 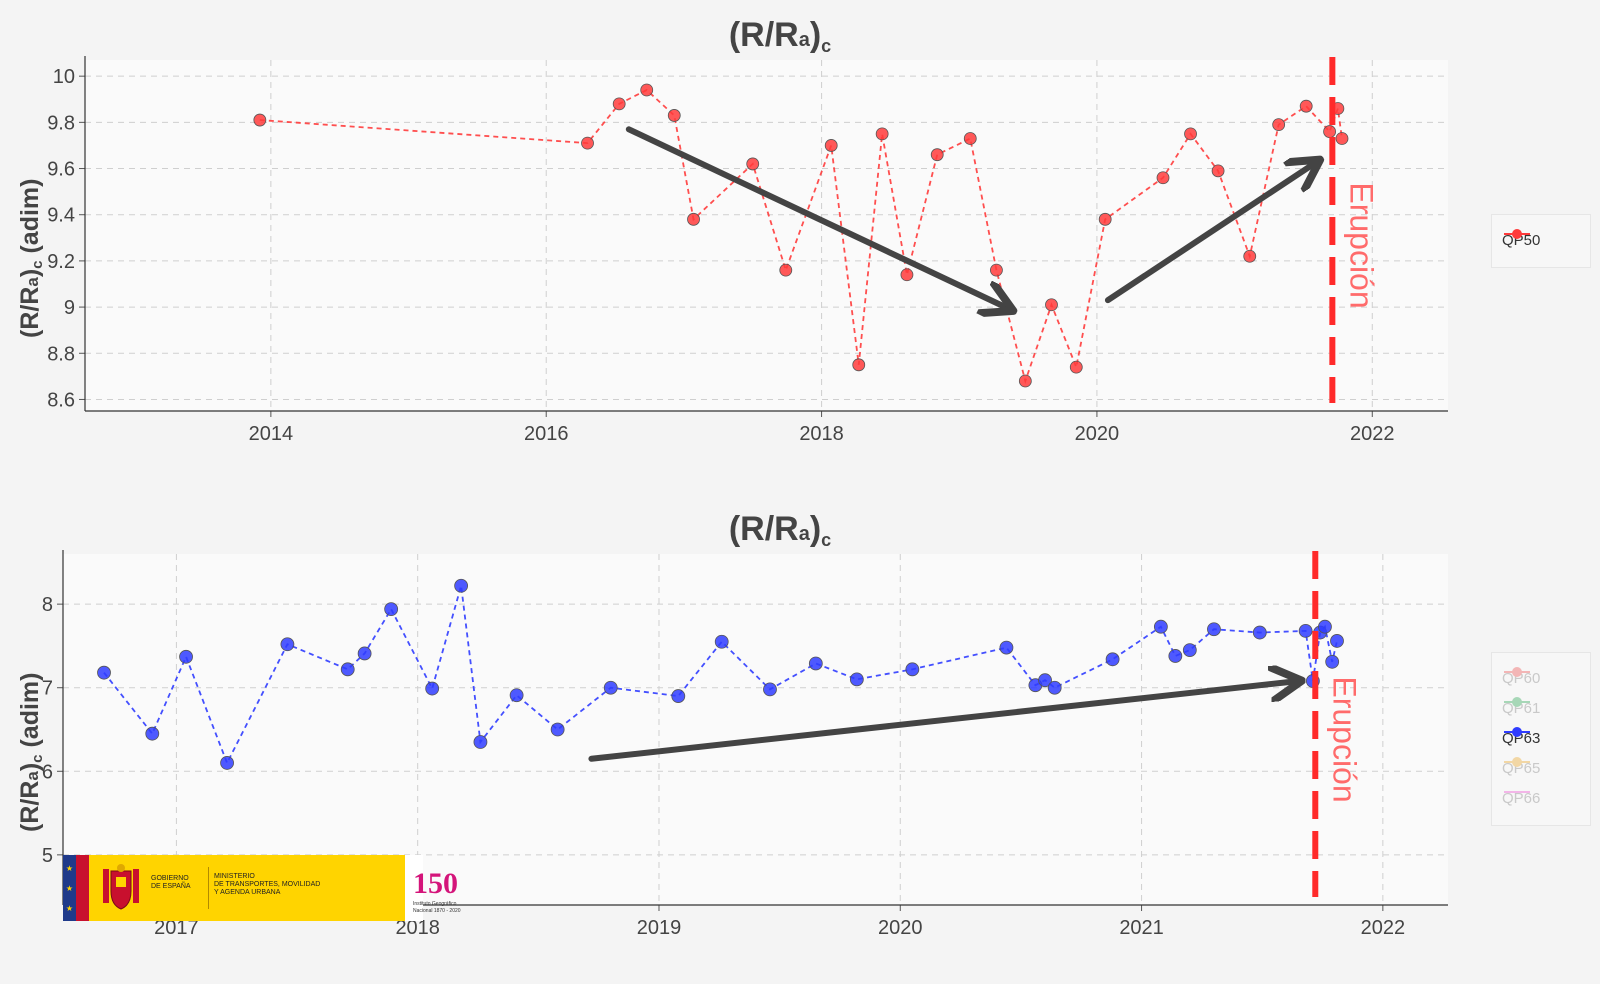 What do you see at coordinates (171, 882) in the screenshot?
I see `government-text: GOBIERNO DE ESPAÑA` at bounding box center [171, 882].